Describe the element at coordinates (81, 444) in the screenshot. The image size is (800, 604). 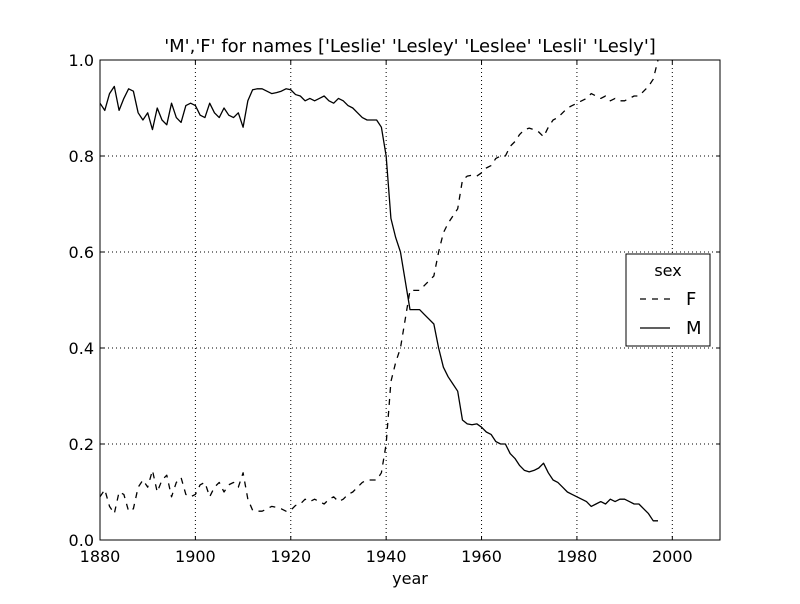
I see `y-tick-label: 0.2` at that location.